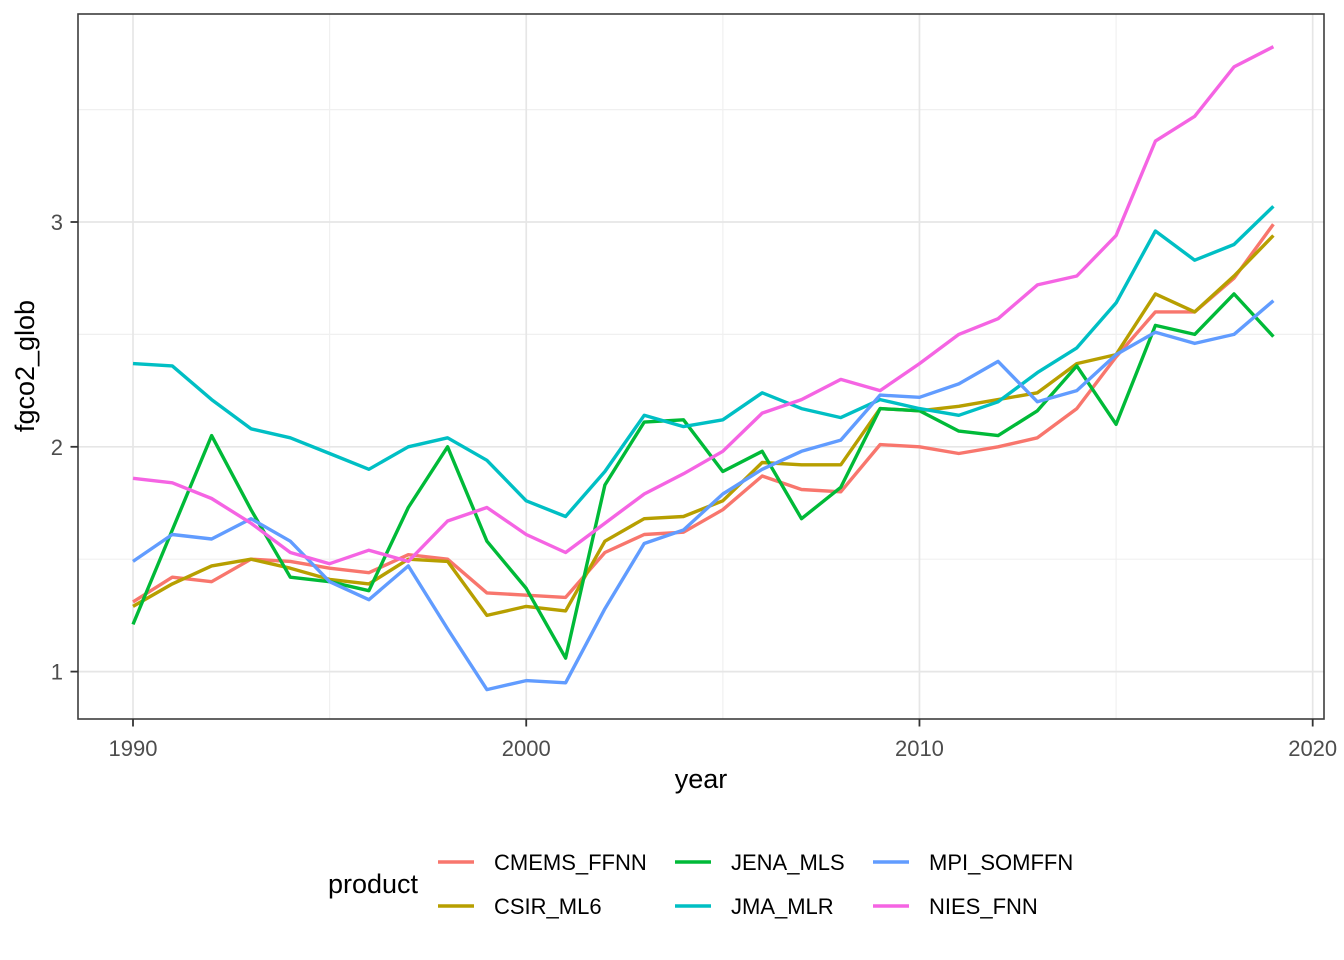  Describe the element at coordinates (133, 748) in the screenshot. I see `x-tick-label: 1990` at that location.